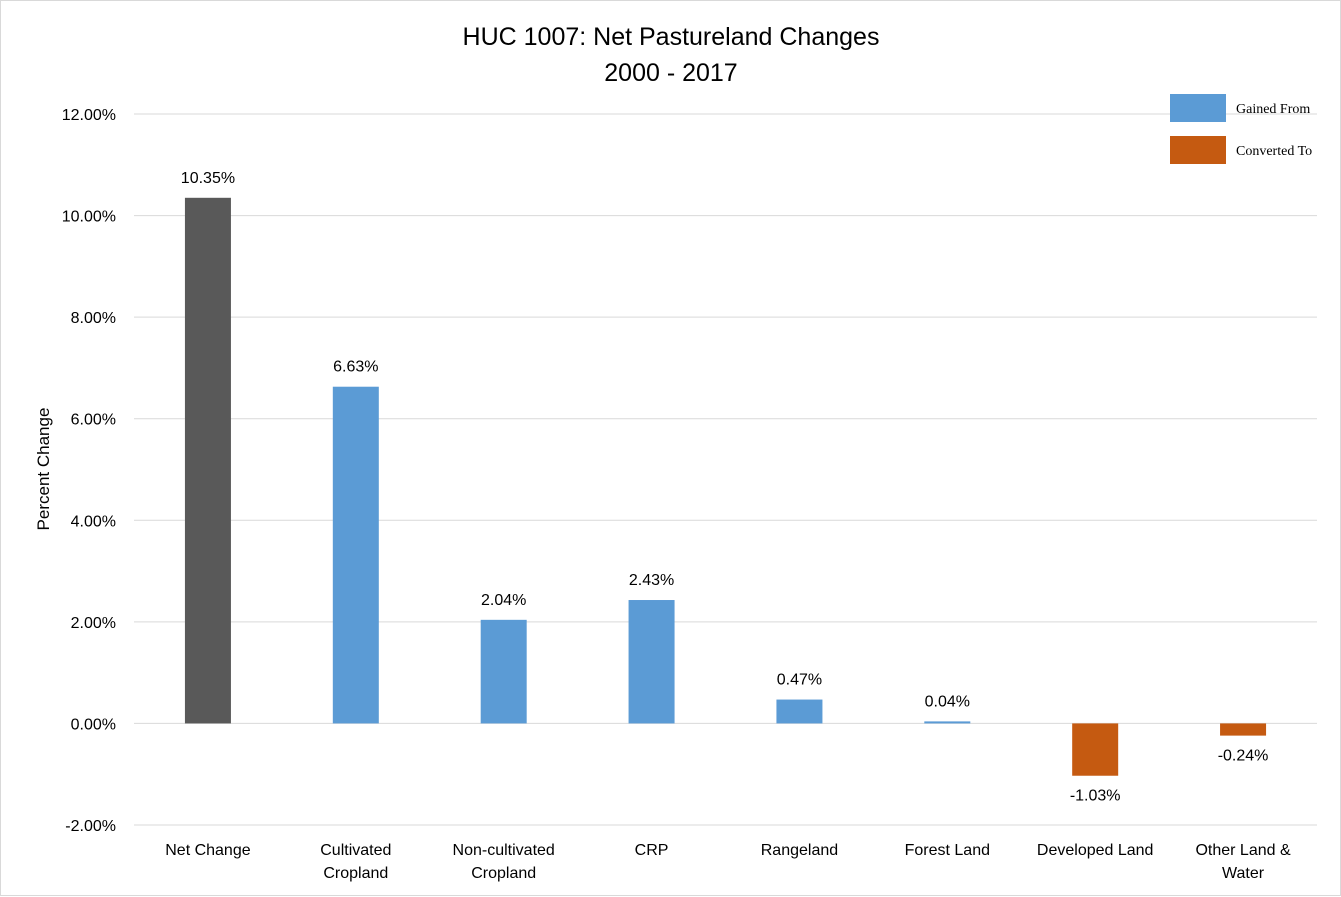  What do you see at coordinates (93, 724) in the screenshot?
I see `y-tick-label: 0.00%` at bounding box center [93, 724].